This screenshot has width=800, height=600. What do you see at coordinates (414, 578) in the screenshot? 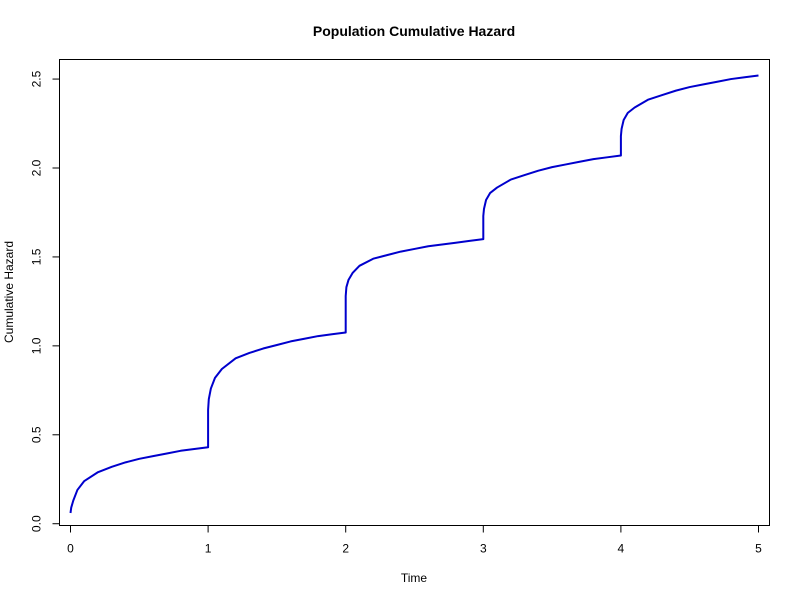
I see `x-axis-label: Time` at bounding box center [414, 578].